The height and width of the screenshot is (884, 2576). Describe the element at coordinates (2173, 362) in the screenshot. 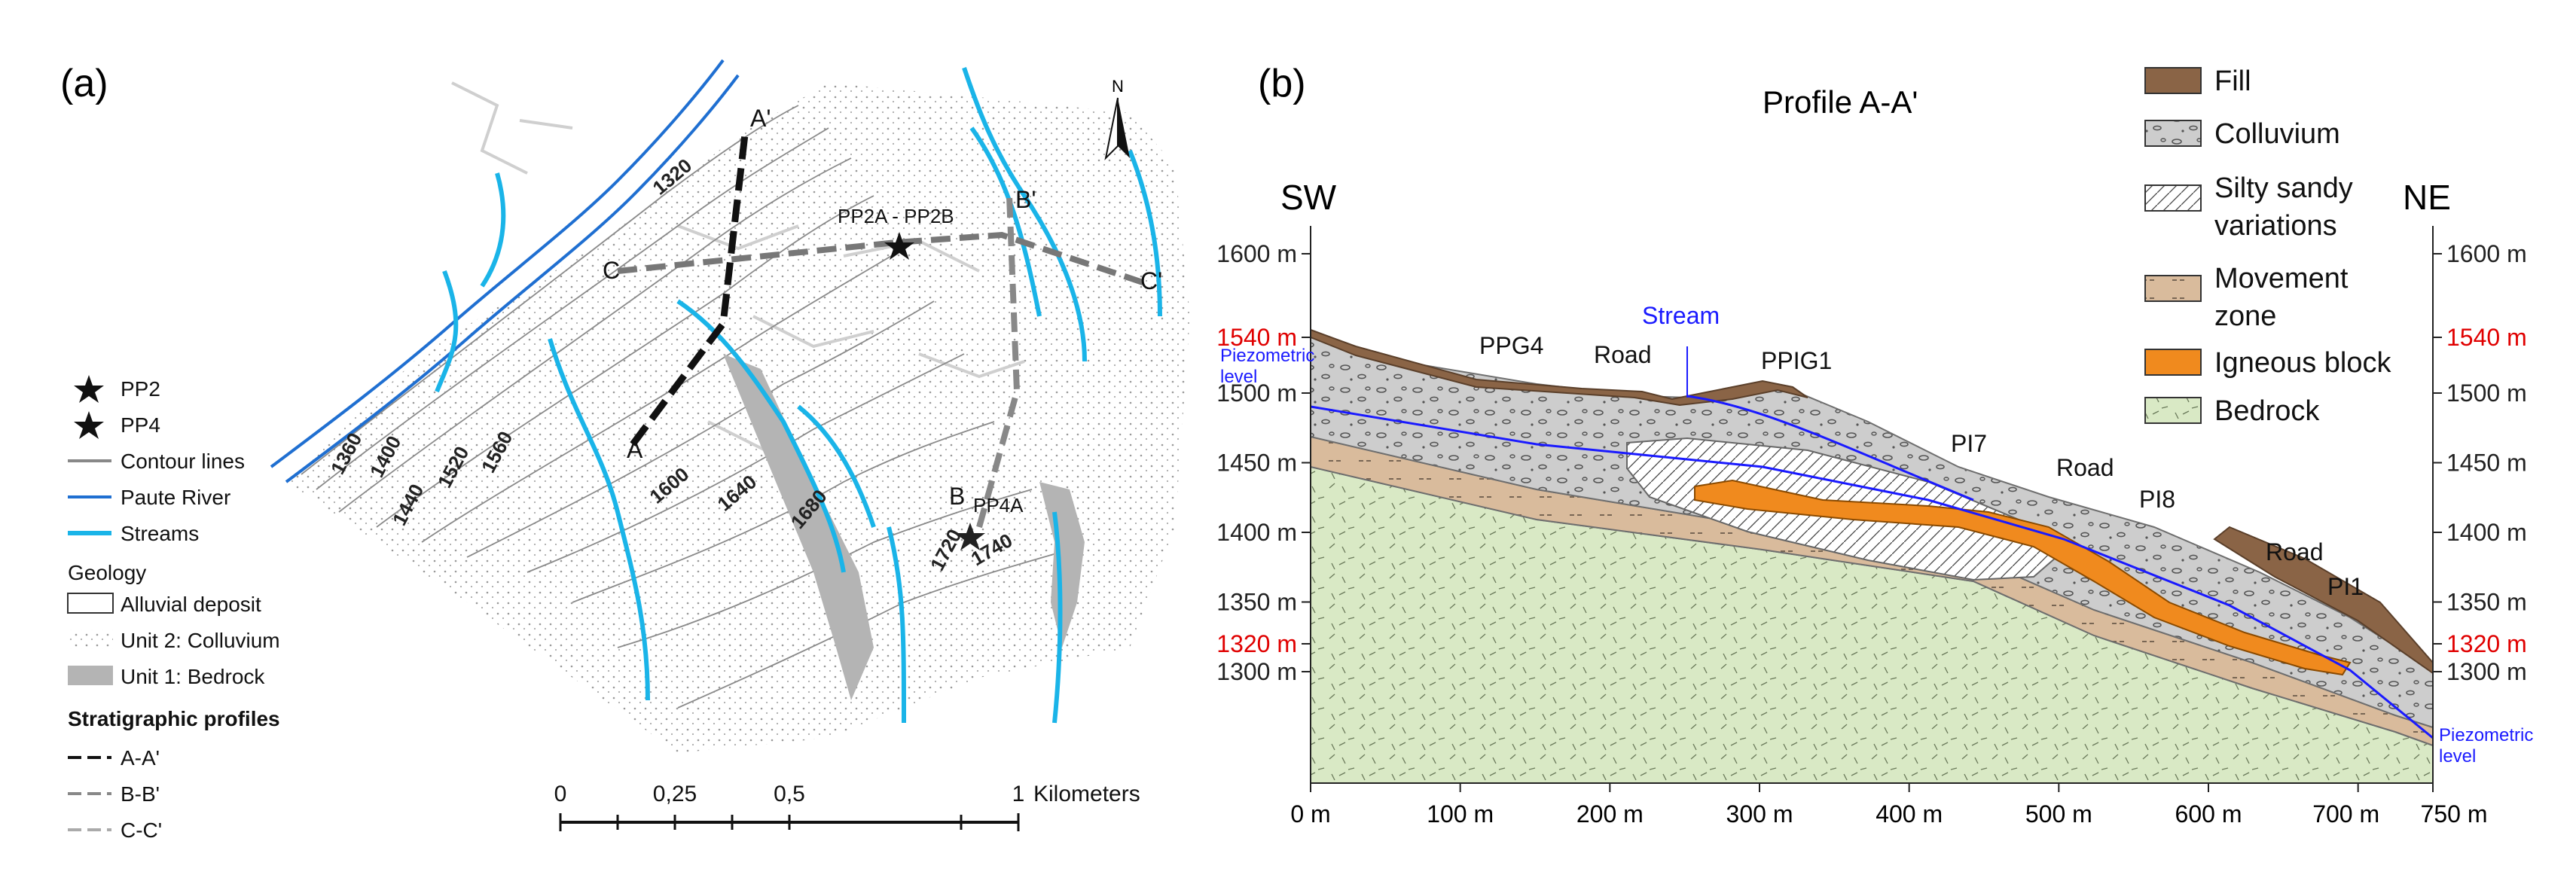

I see `igneous-swatch-icon` at that location.